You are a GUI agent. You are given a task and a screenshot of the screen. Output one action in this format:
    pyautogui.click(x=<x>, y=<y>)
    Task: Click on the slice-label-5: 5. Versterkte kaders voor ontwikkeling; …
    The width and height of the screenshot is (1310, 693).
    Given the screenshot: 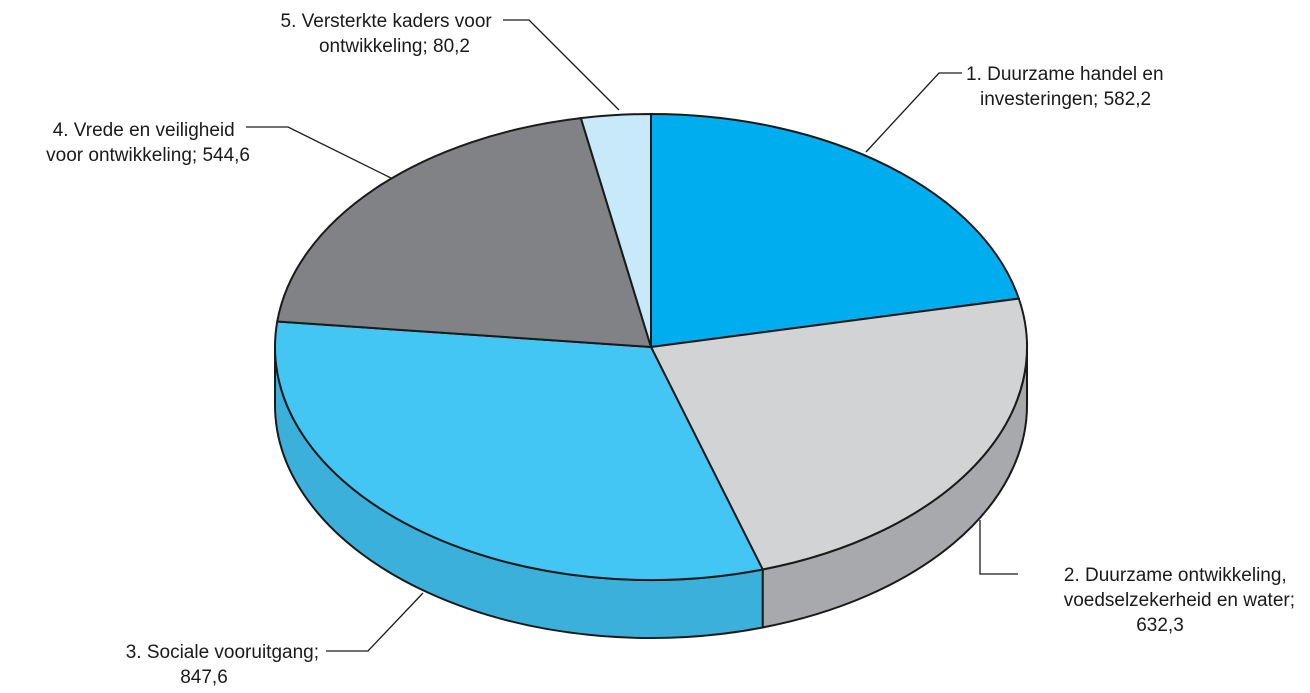 What is the action you would take?
    pyautogui.click(x=389, y=34)
    